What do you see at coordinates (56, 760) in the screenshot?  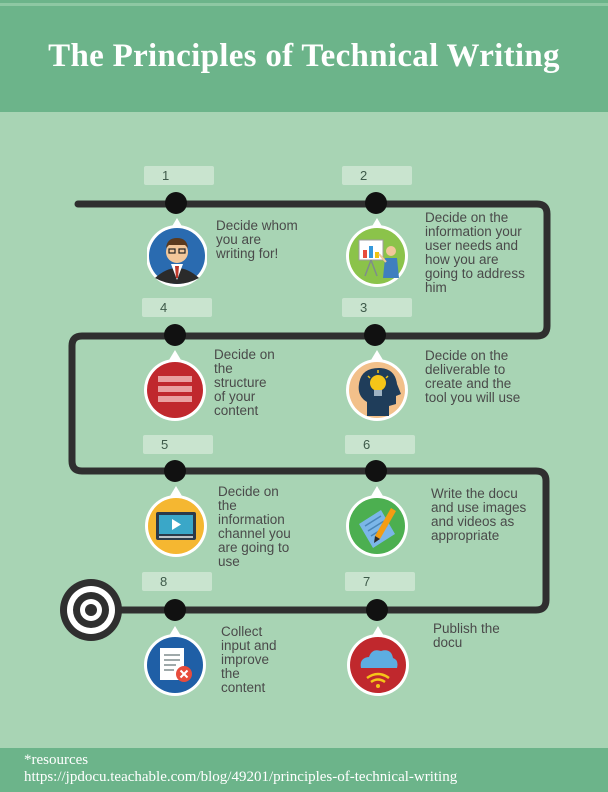 I see `resources-label: *resources` at bounding box center [56, 760].